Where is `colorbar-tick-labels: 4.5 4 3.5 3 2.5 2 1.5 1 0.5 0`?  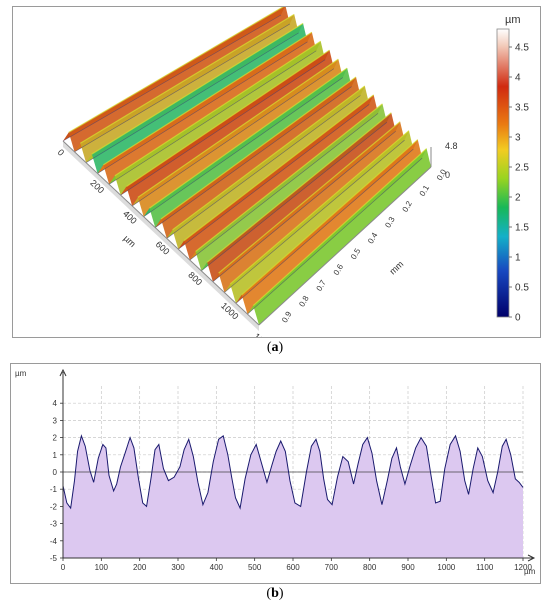
colorbar-tick-labels: 4.5 4 3.5 3 2.5 2 1.5 1 0.5 0 is located at coordinates (519, 183).